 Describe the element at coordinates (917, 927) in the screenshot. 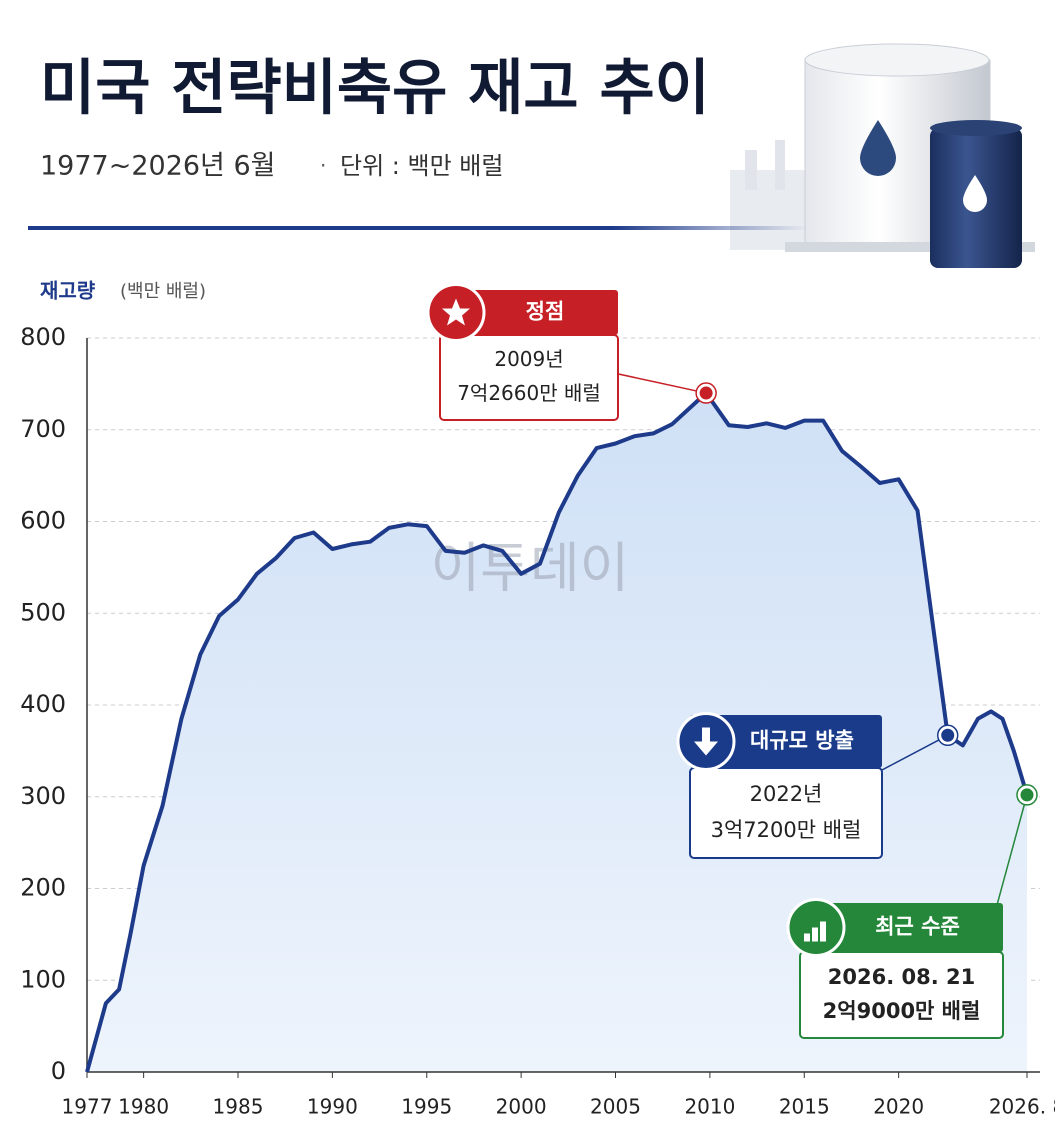

I see `callout-title: 최근 수준` at that location.